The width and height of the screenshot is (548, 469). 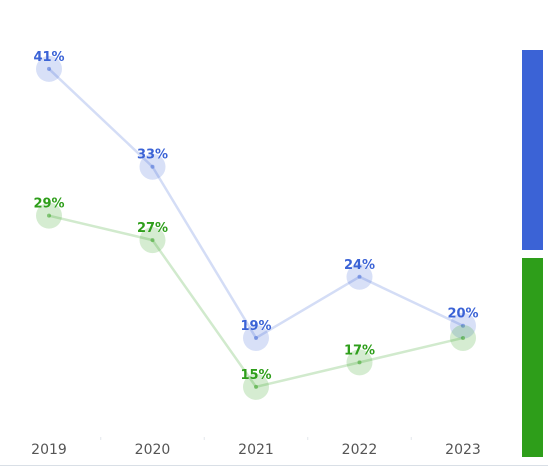 What do you see at coordinates (462, 314) in the screenshot?
I see `series-1-data-label: 20%` at bounding box center [462, 314].